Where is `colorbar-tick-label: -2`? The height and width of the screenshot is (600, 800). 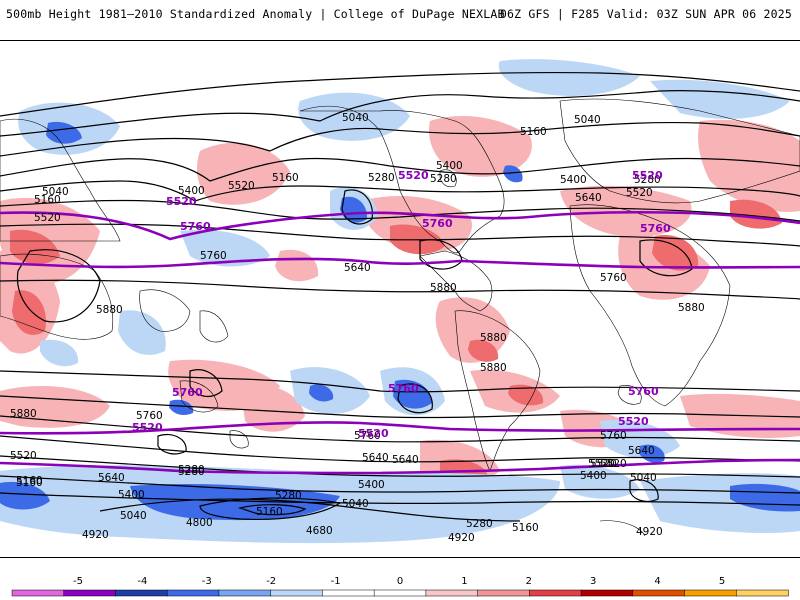 colorbar-tick-label: -2 is located at coordinates (271, 581).